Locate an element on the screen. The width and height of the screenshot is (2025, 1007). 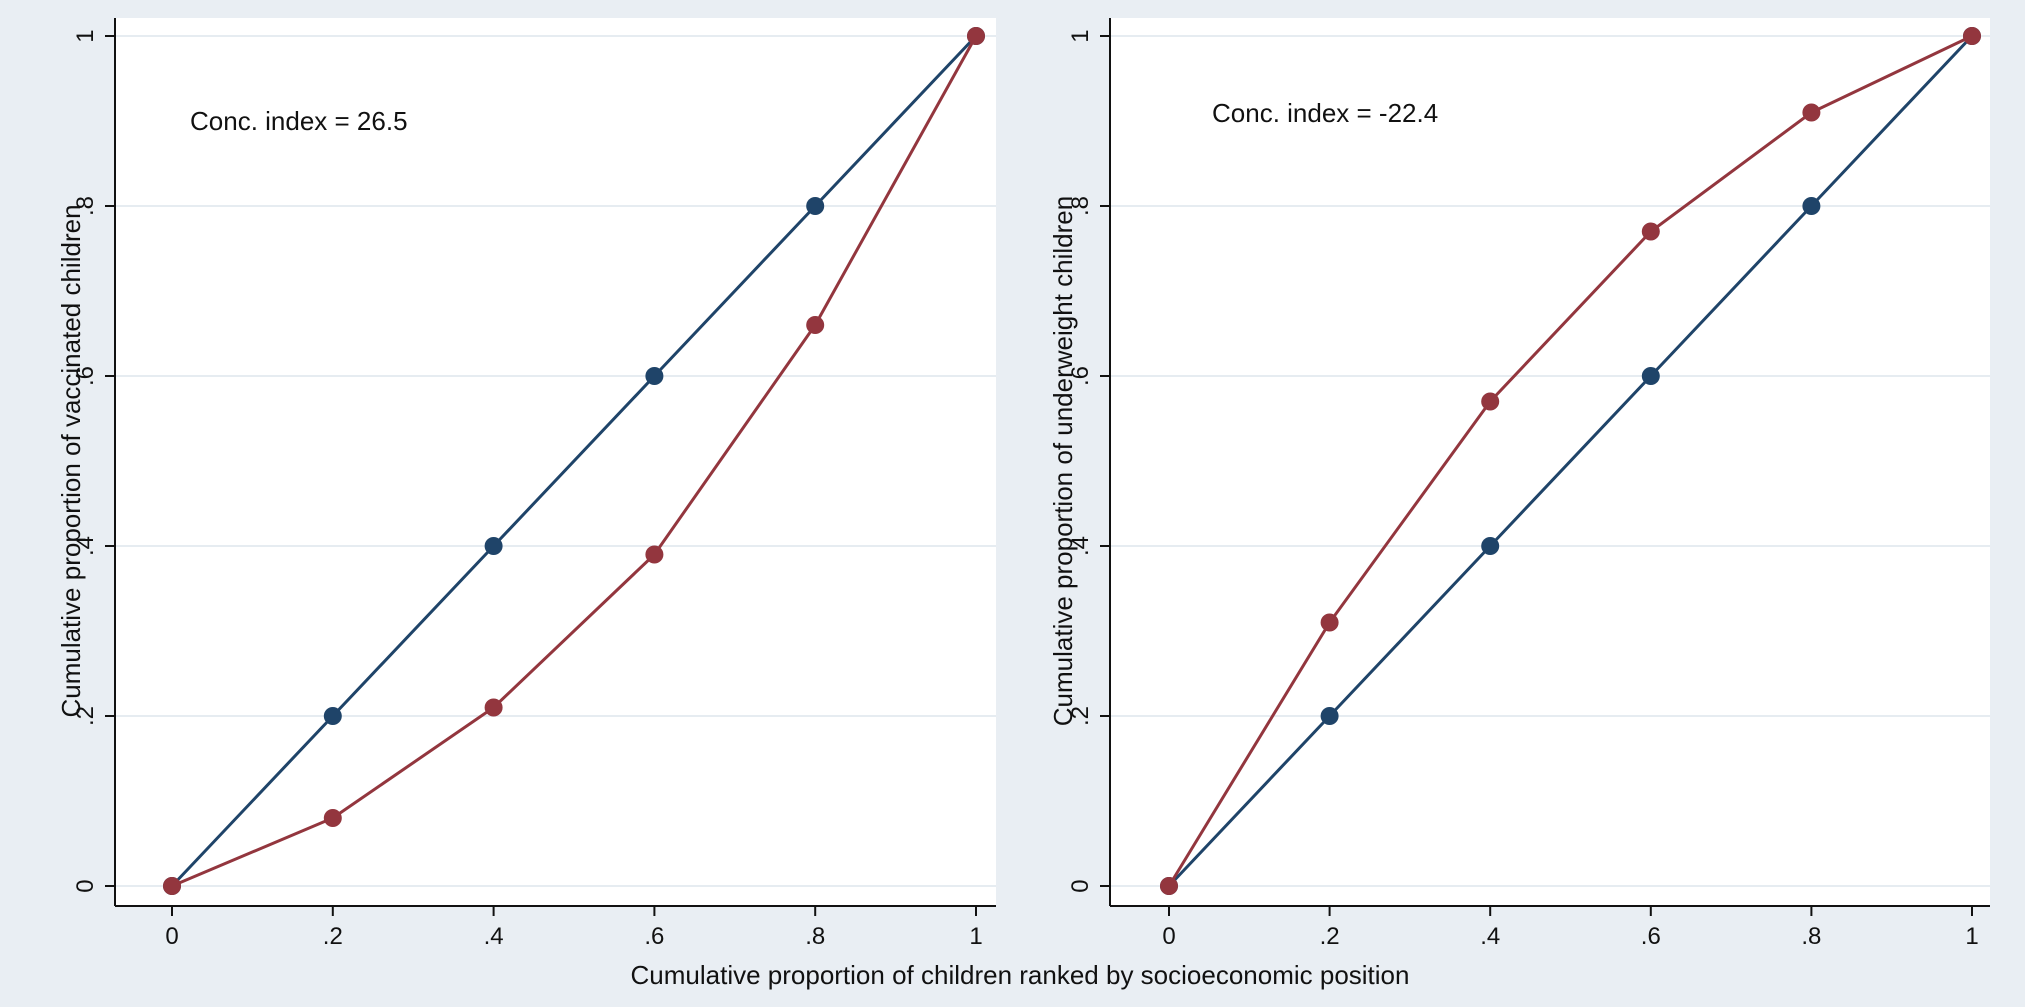
concentration-index-annotation: Conc. index = -22.4 is located at coordinates (1325, 113).